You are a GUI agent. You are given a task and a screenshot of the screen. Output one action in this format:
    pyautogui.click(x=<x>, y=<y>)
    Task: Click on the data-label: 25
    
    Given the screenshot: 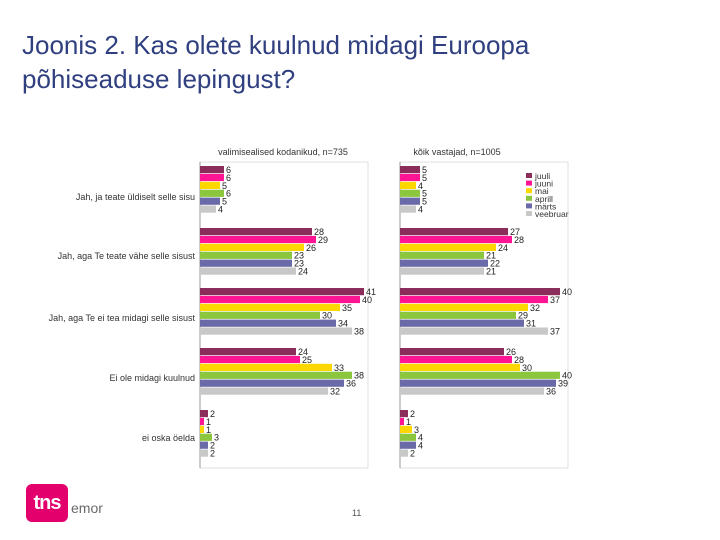 What is the action you would take?
    pyautogui.click(x=307, y=360)
    